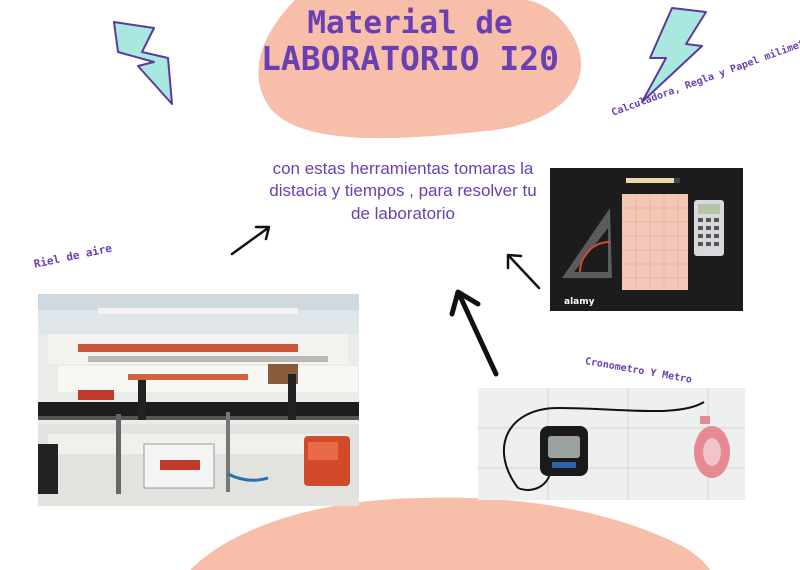  What do you see at coordinates (450, 533) in the screenshot?
I see `bottom-blob` at bounding box center [450, 533].